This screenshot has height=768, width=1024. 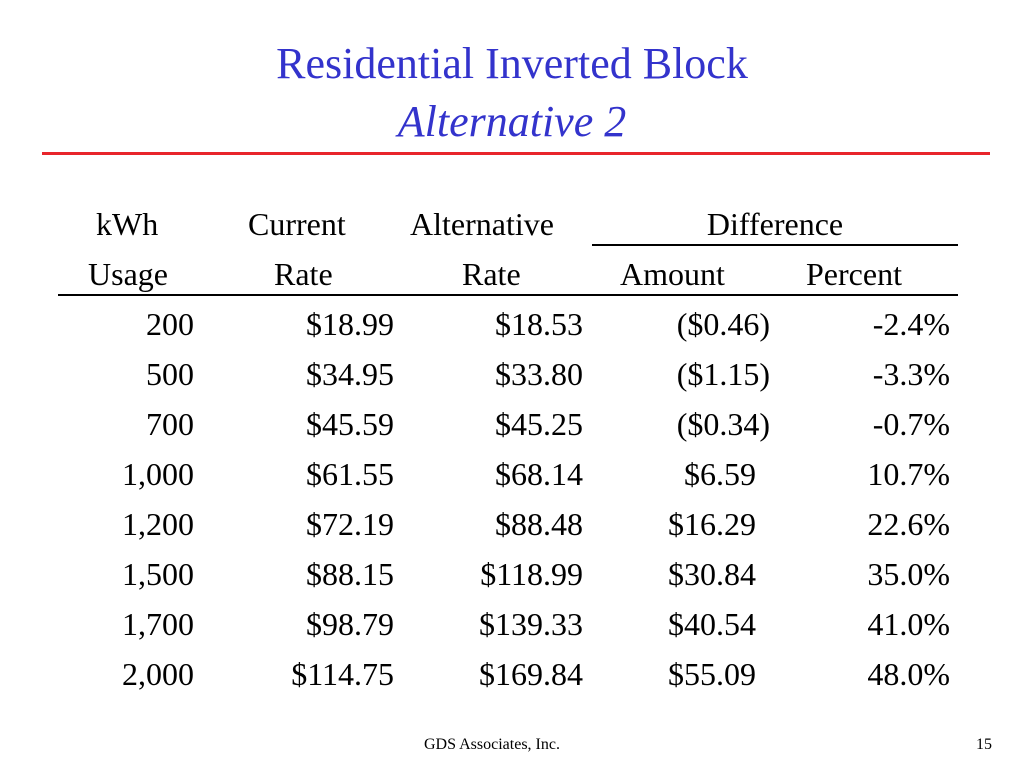 I want to click on cell-kwh: 1,500, so click(x=158, y=574).